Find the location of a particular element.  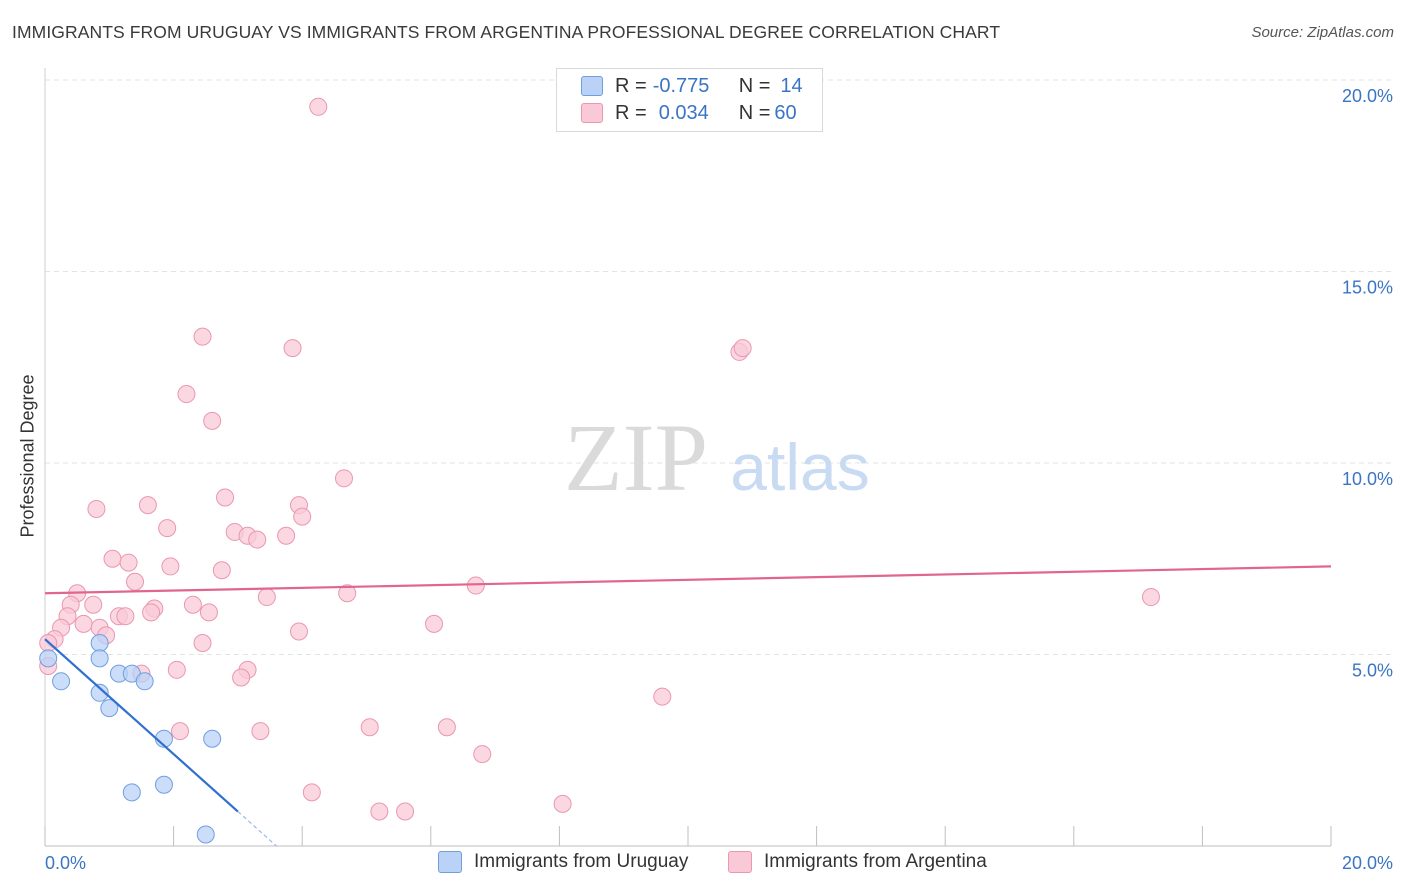

uruguay-r-value: -0.775 is located at coordinates (681, 85).